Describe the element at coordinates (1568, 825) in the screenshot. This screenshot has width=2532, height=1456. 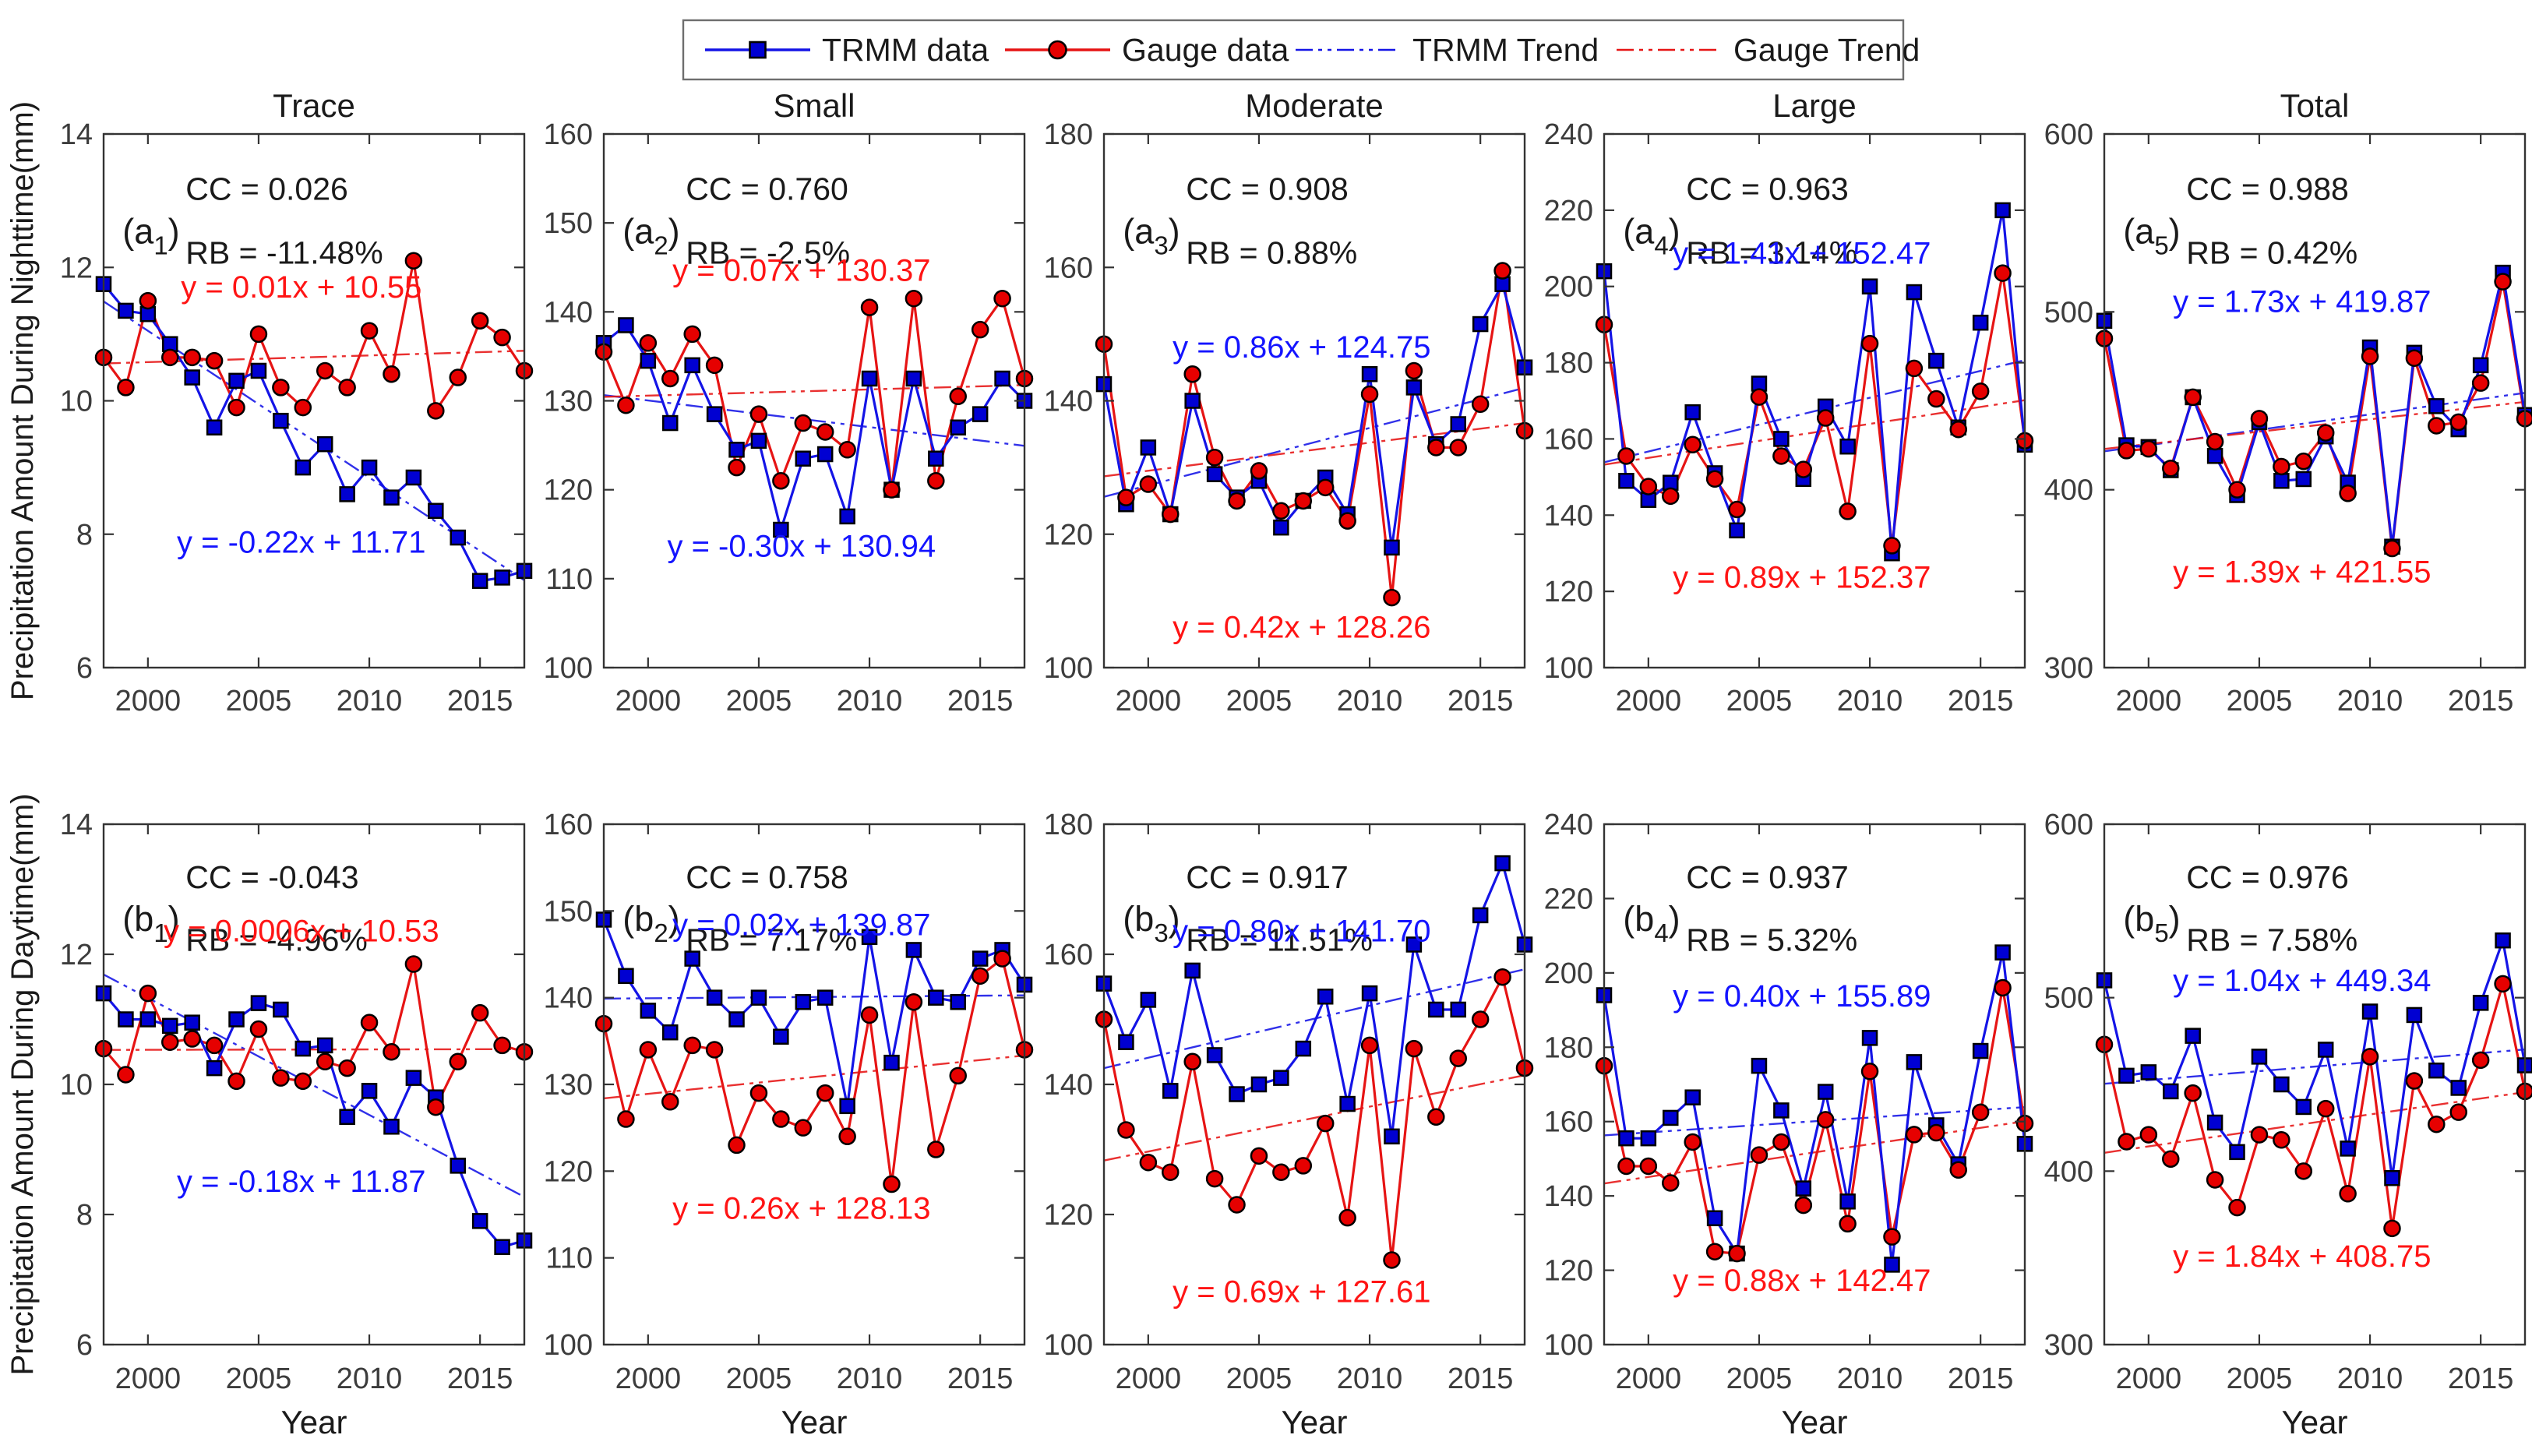
I see `y-tick-label: 240` at that location.